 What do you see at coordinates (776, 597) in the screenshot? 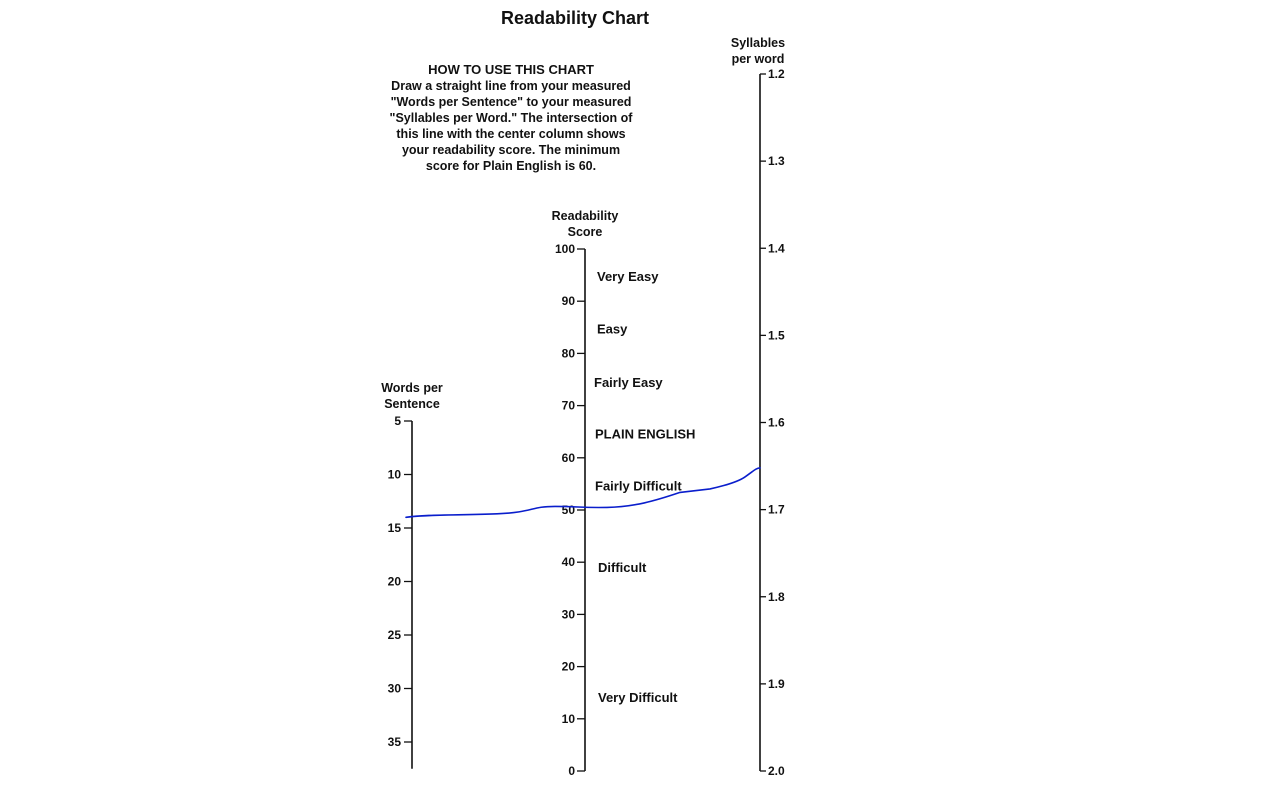
I see `syllables-tick-label: 1.8` at bounding box center [776, 597].